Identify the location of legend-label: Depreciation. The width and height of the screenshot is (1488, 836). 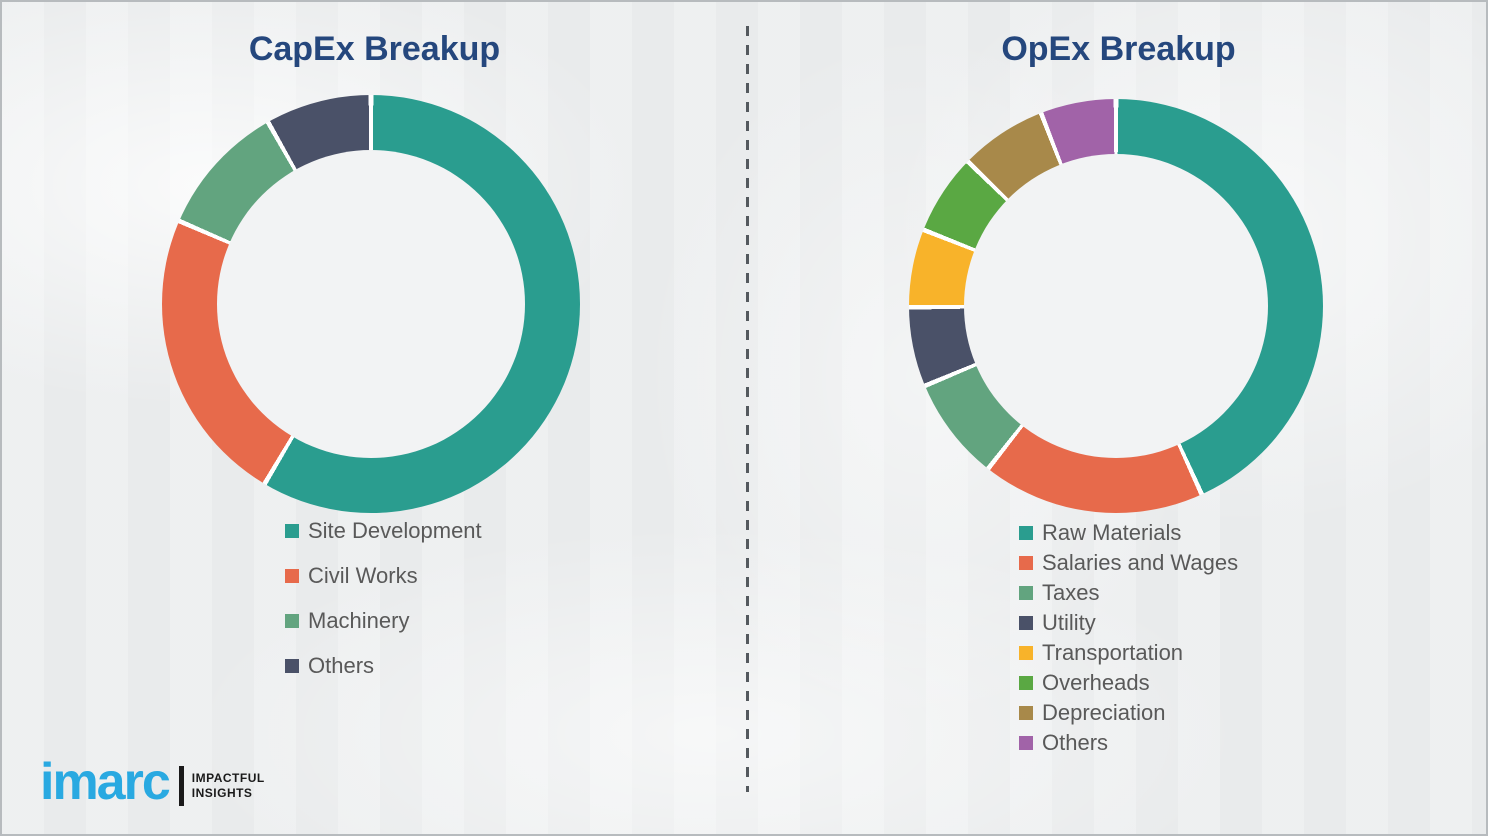
(1104, 712).